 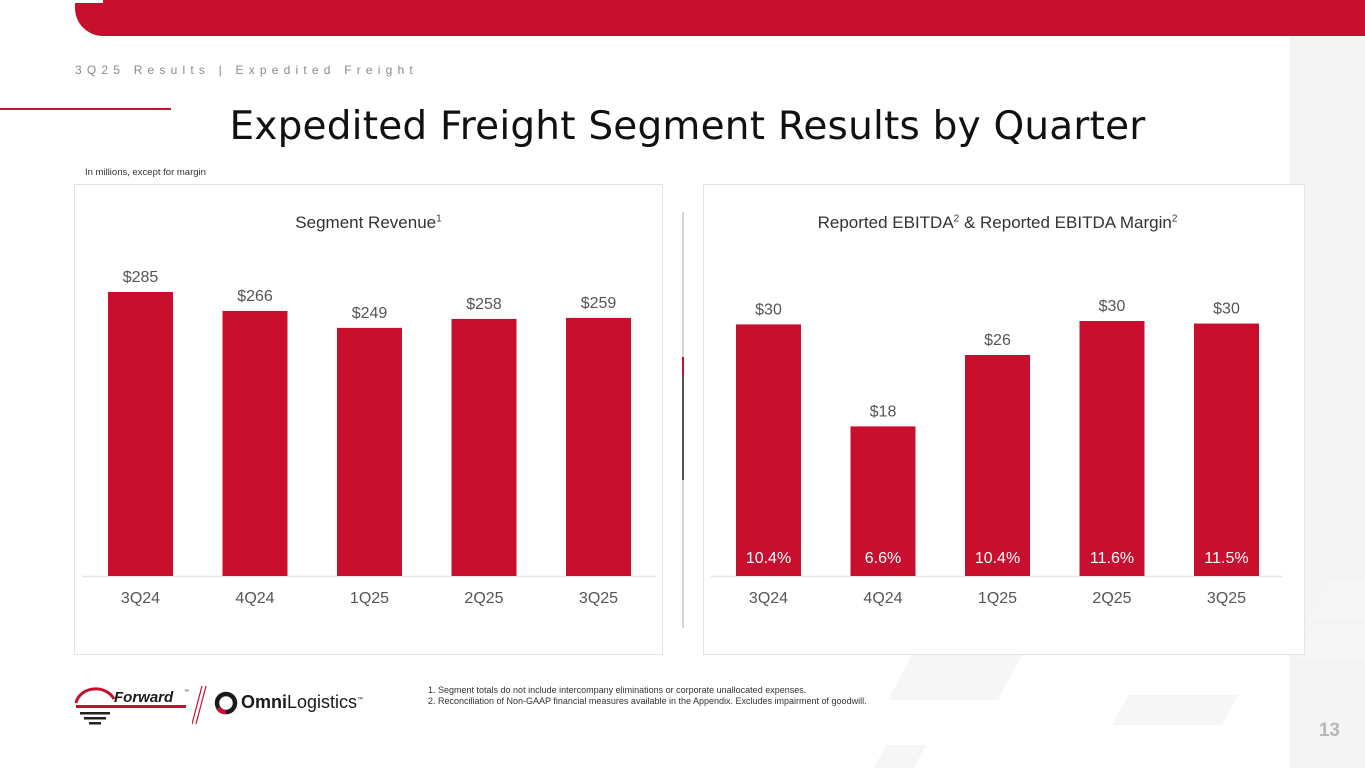 I want to click on page-number: 13, so click(x=1329, y=730).